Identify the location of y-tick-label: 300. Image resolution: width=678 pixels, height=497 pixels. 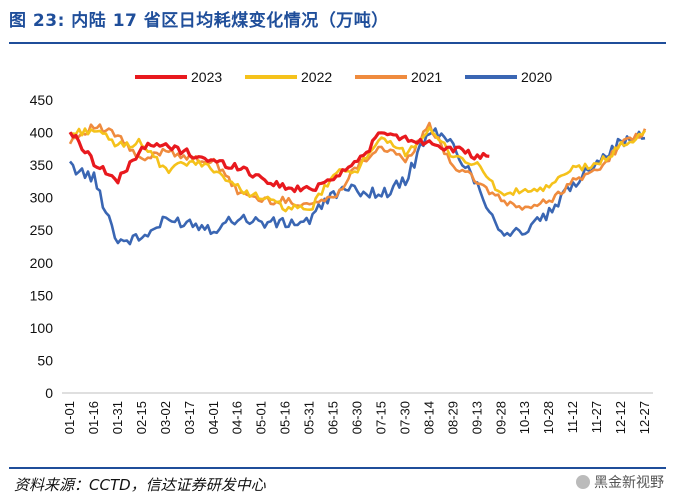
(42, 198).